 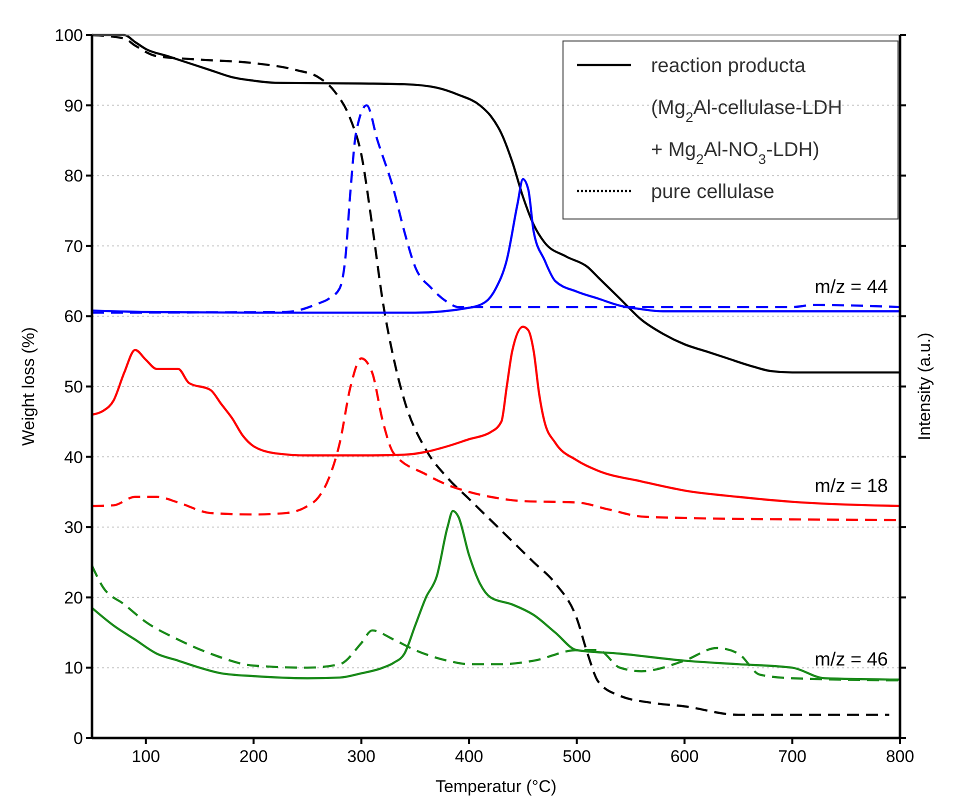 What do you see at coordinates (78, 738) in the screenshot?
I see `y-tick-label: 0` at bounding box center [78, 738].